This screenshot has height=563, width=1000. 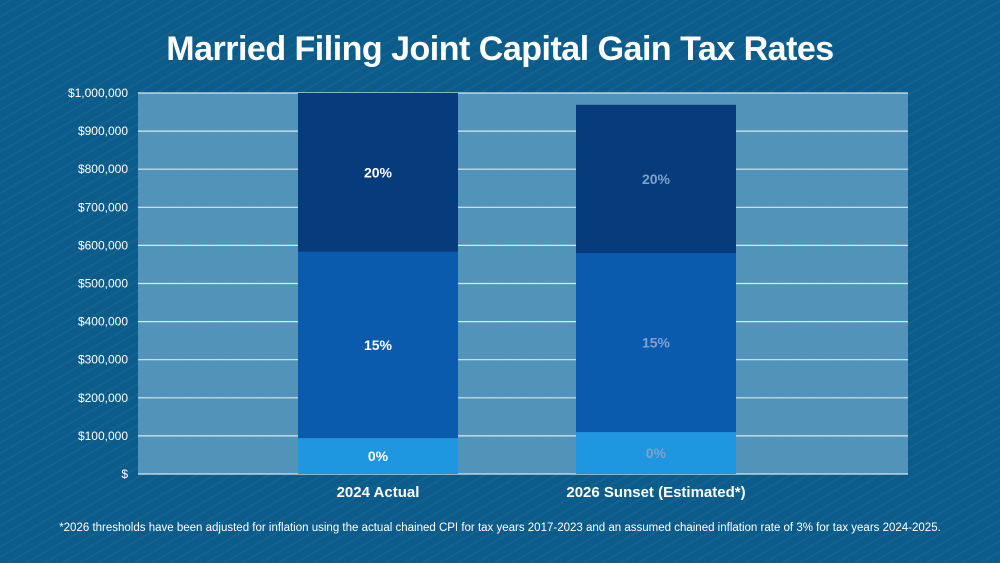 I want to click on x-tick-label: 2024 Actual, so click(x=378, y=492).